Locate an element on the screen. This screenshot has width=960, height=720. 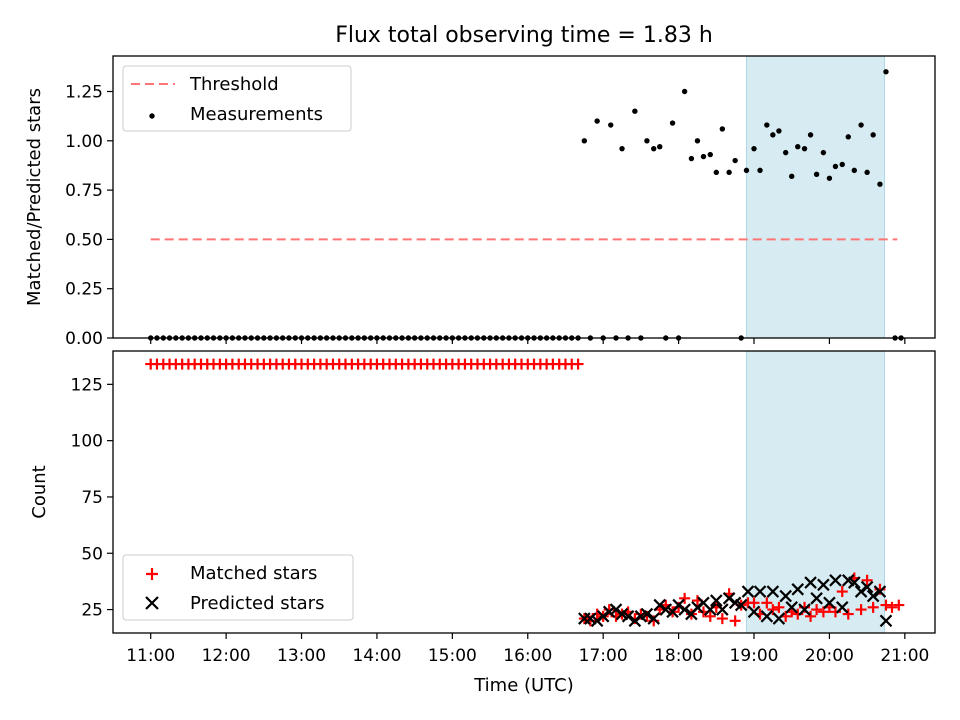
y-tick-label: 0.25 is located at coordinates (84, 290).